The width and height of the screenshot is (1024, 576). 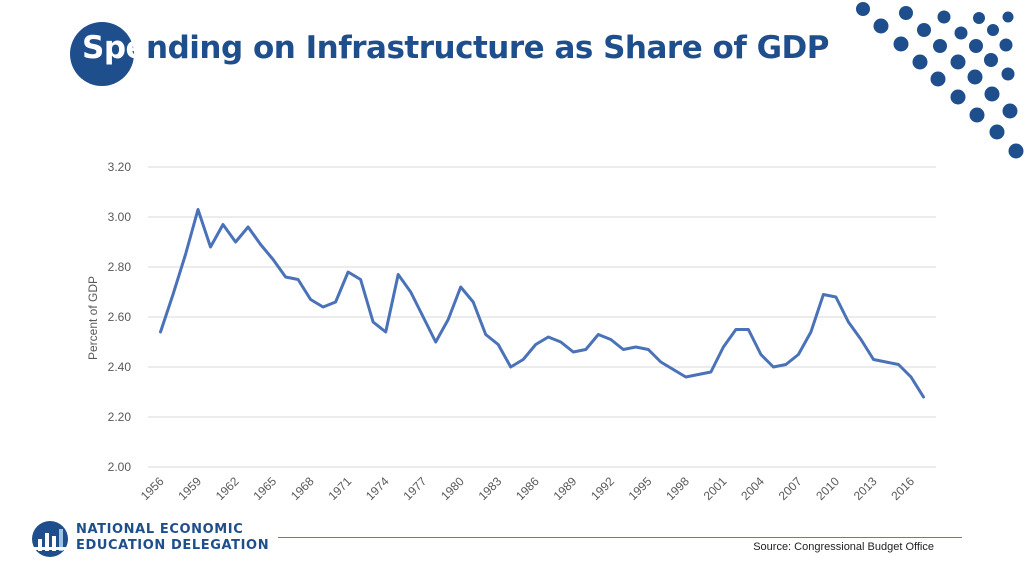 What do you see at coordinates (865, 488) in the screenshot?
I see `x-tick-label: 2013` at bounding box center [865, 488].